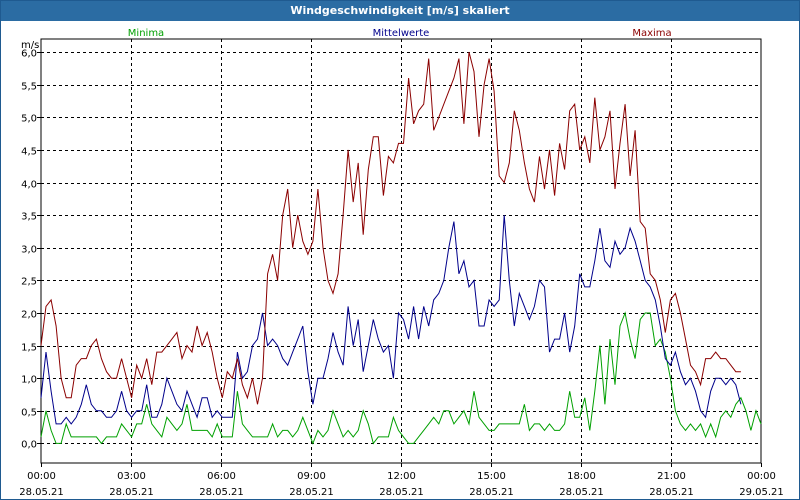 The width and height of the screenshot is (800, 500). What do you see at coordinates (29, 445) in the screenshot?
I see `y-tick-label: 0,0` at bounding box center [29, 445].